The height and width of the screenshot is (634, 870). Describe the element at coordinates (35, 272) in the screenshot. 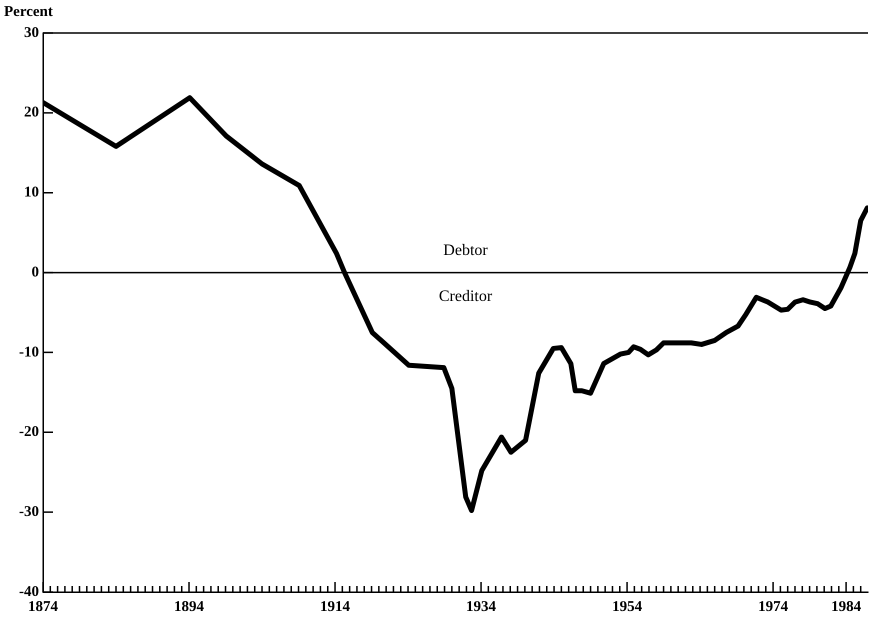

I see `y-tick-label: 0` at that location.